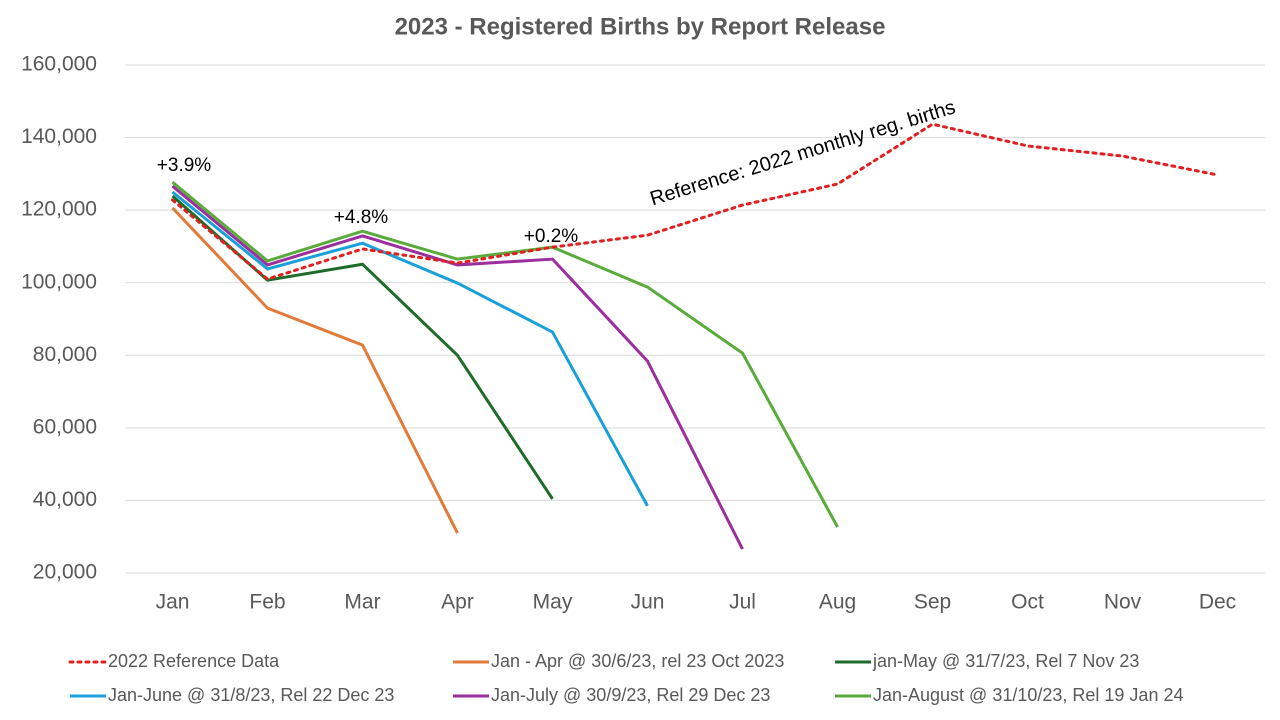 Image resolution: width=1280 pixels, height=720 pixels. What do you see at coordinates (932, 602) in the screenshot?
I see `x-tick-label: Sep` at bounding box center [932, 602].